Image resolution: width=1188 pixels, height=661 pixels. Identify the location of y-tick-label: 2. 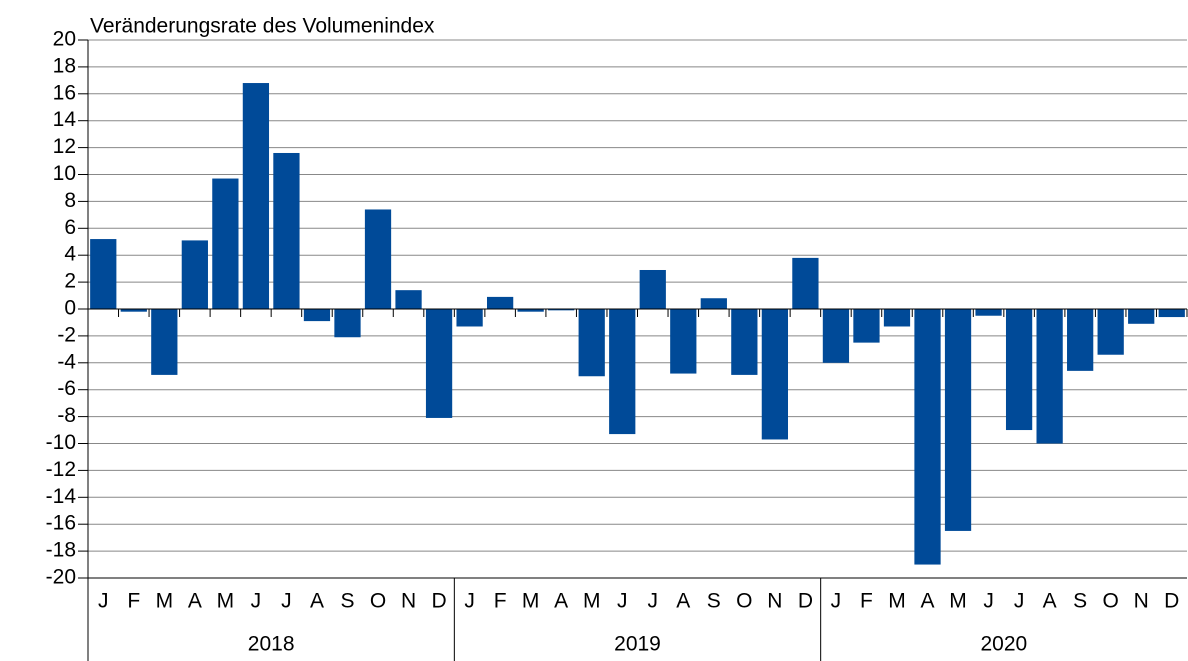
(70, 281).